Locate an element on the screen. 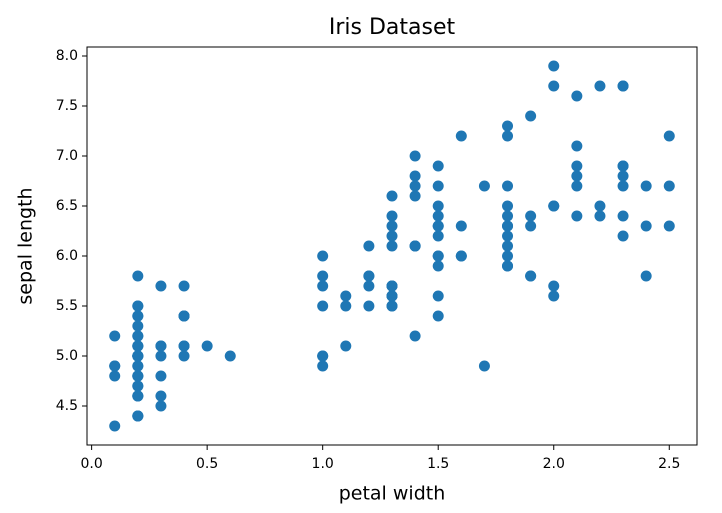 The width and height of the screenshot is (722, 513). x-tick-label: 2.0 is located at coordinates (554, 464).